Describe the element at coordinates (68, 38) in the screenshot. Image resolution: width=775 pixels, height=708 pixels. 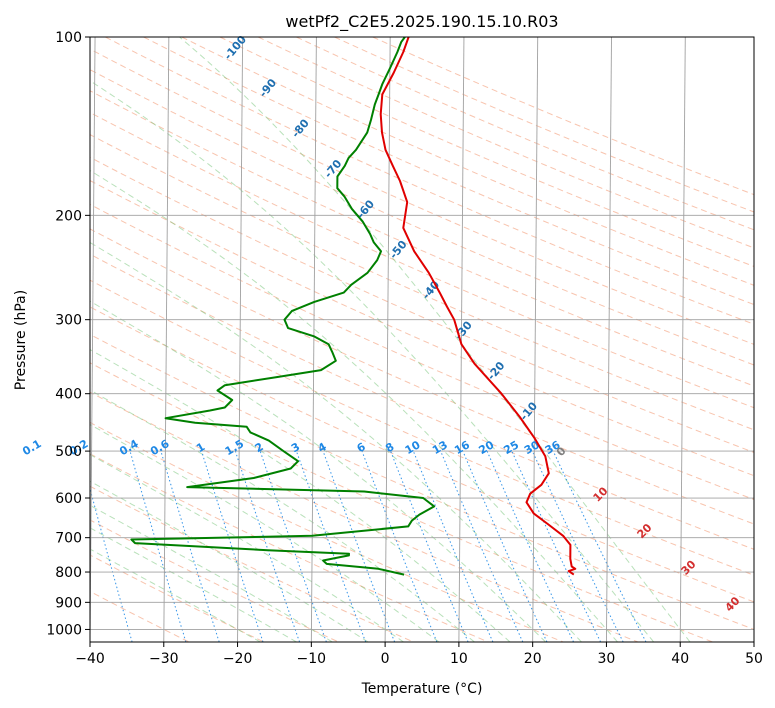
I see `y-tick-label: 100` at that location.